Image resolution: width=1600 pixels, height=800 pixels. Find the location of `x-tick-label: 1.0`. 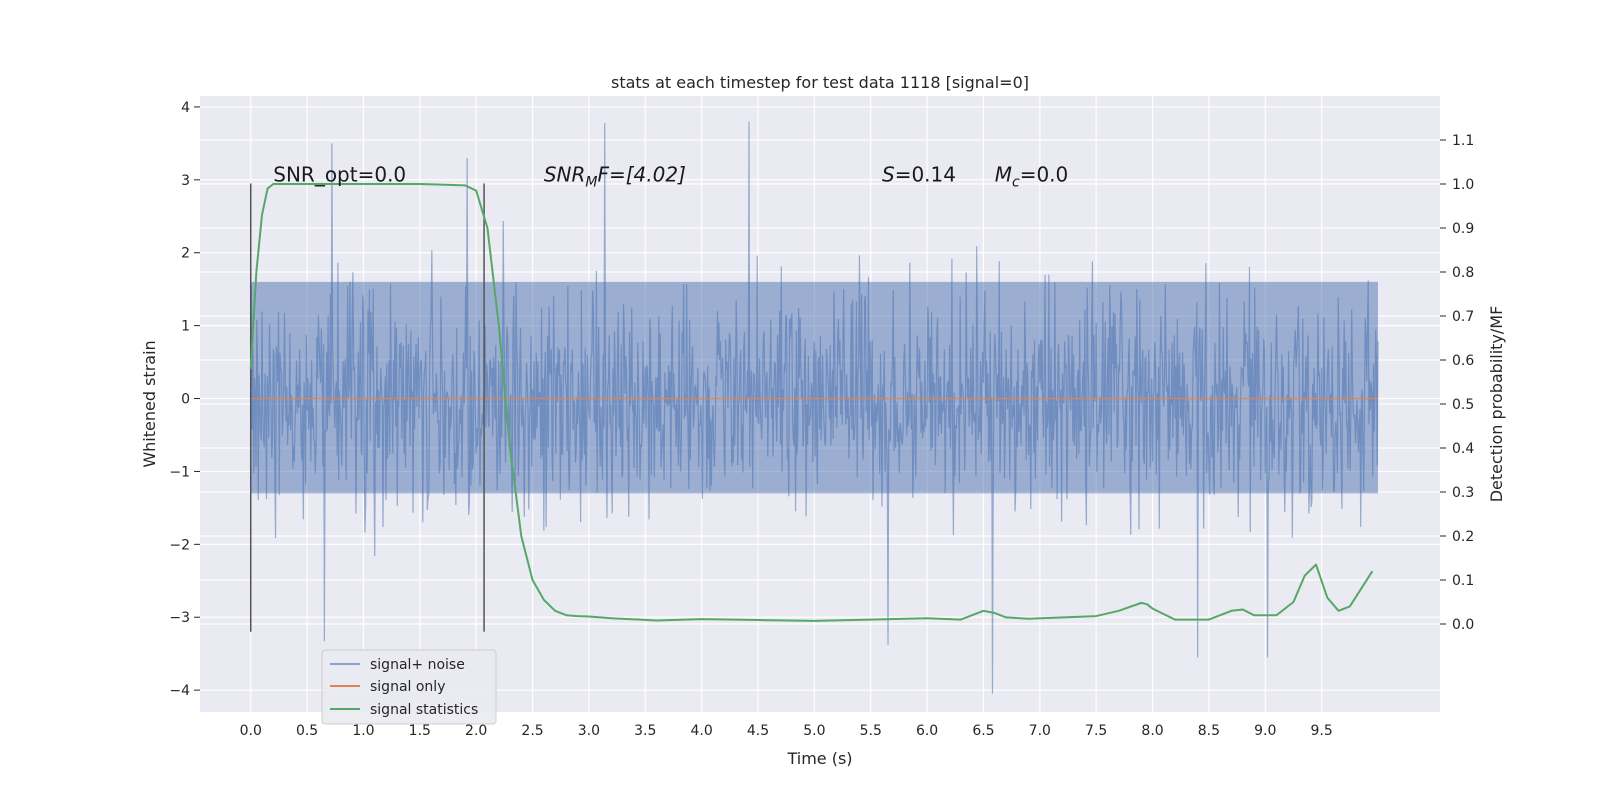

x-tick-label: 1.0 is located at coordinates (363, 731).